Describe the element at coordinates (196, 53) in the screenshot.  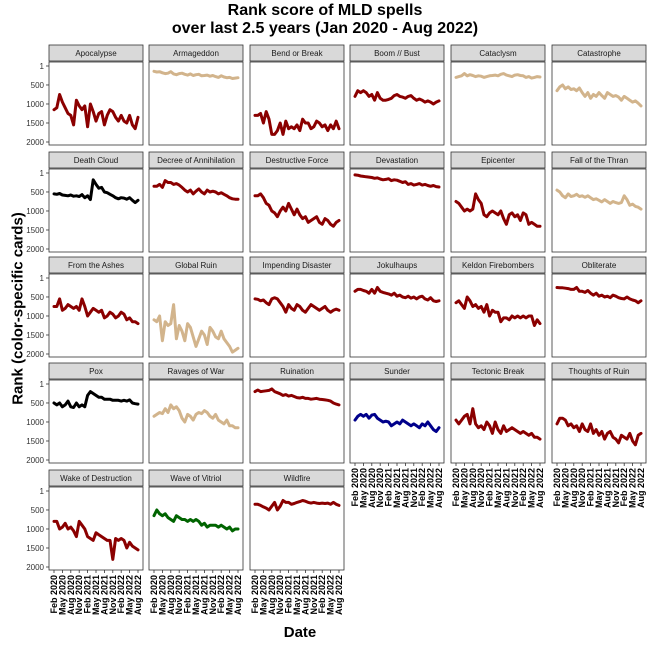
I see `facet-strip-label: Armageddon` at that location.